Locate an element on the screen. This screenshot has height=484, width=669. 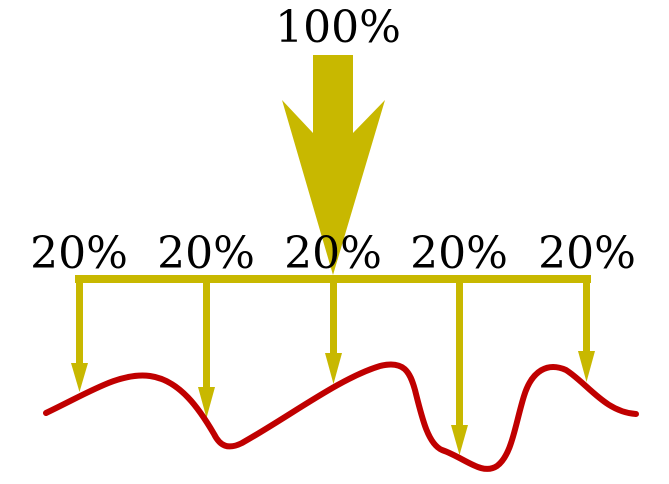
branch-label-3: 20% is located at coordinates (333, 253).